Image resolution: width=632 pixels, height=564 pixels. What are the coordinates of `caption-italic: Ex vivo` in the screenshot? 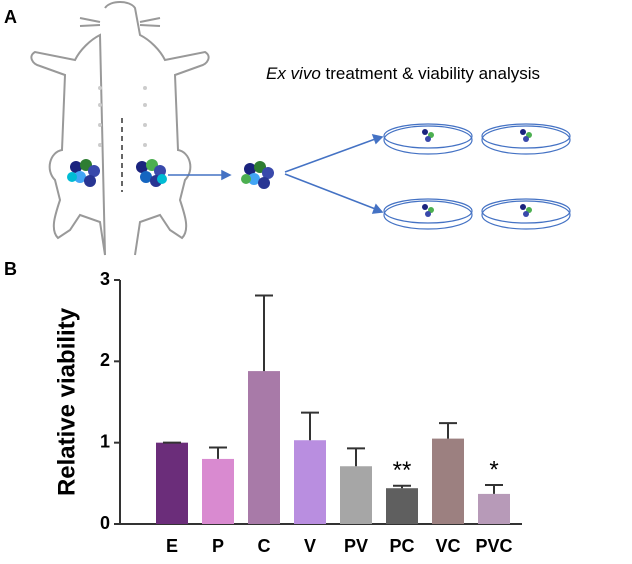 It's located at (293, 73).